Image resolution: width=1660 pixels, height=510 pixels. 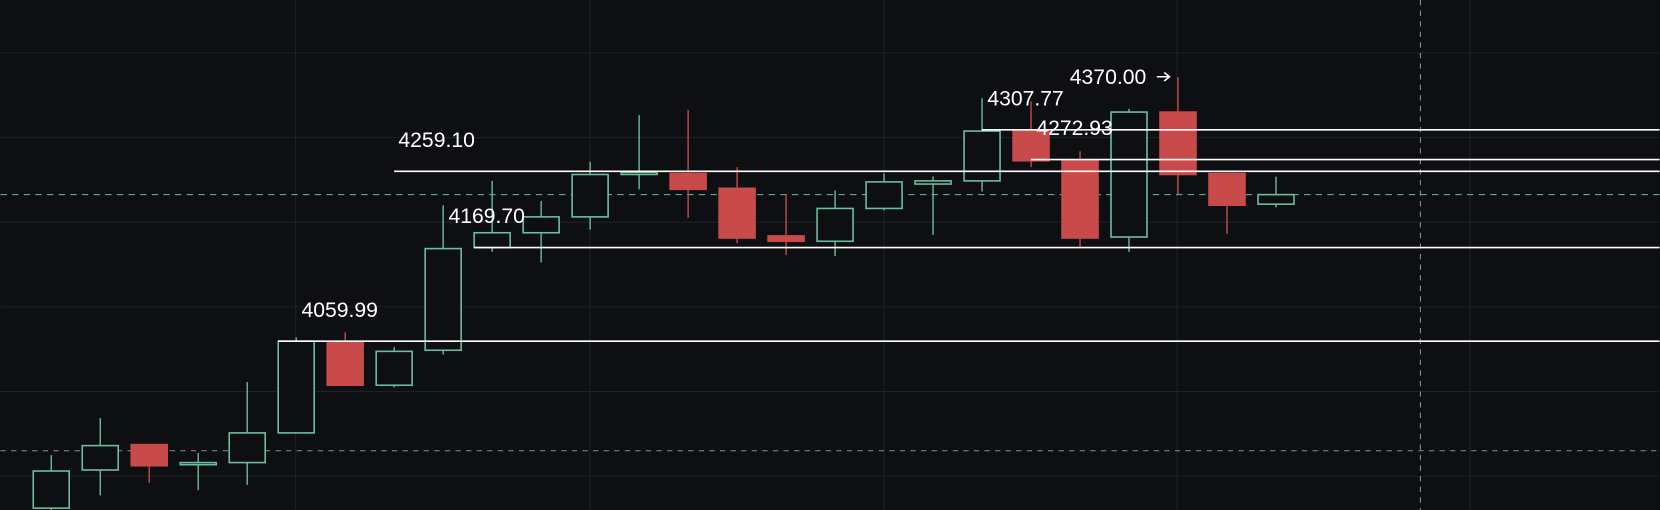 What do you see at coordinates (1163, 76) in the screenshot?
I see `level-arrow` at bounding box center [1163, 76].